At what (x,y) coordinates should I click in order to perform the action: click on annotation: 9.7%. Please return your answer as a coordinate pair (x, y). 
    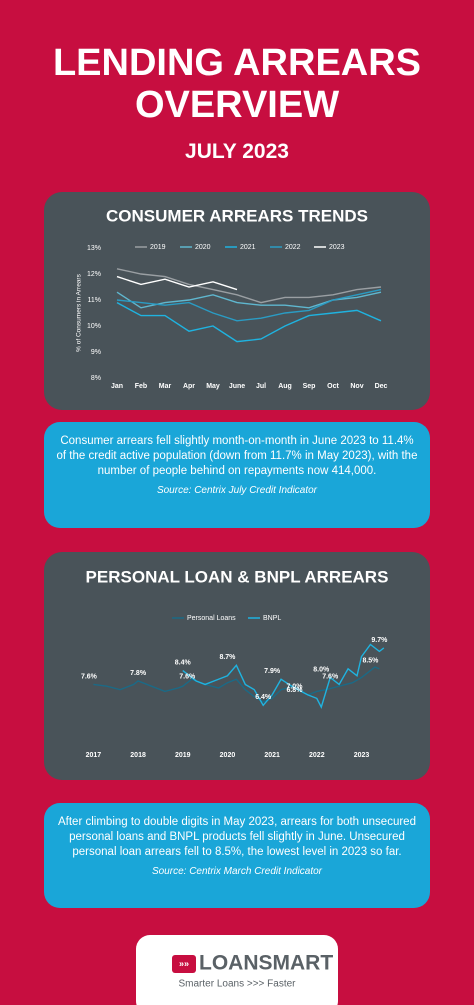
    Looking at the image, I should click on (379, 640).